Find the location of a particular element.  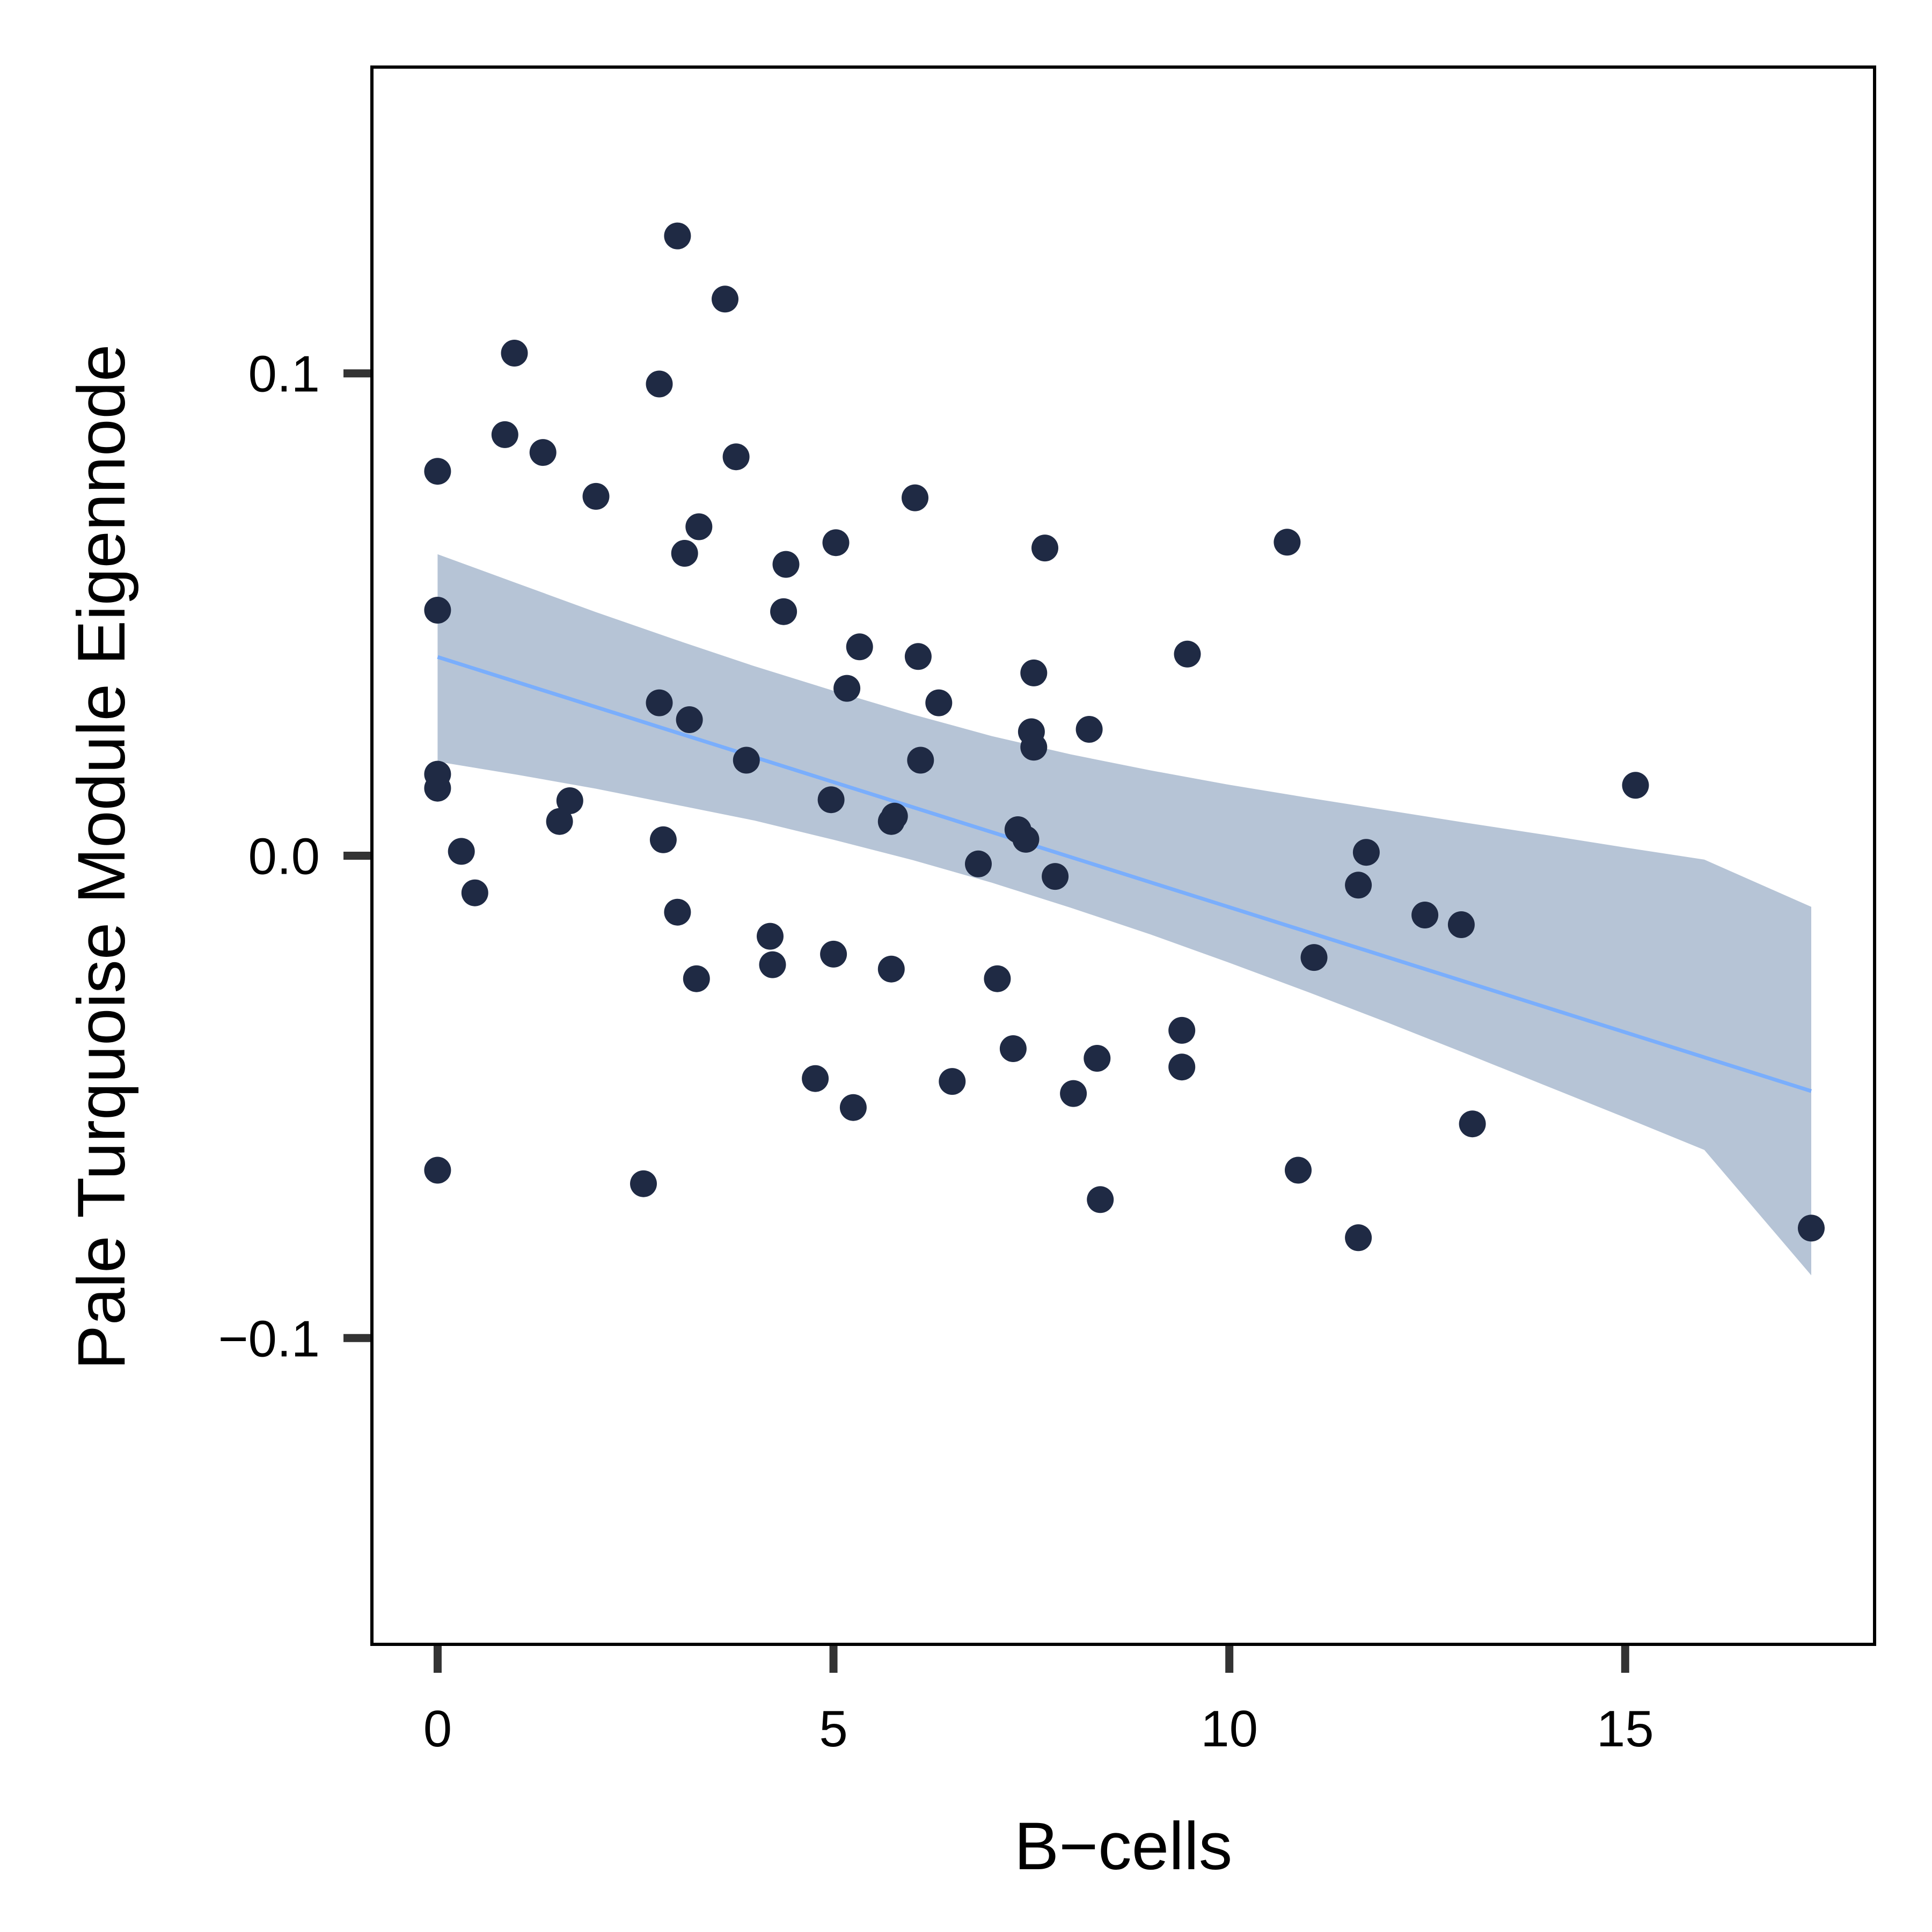

x-tick-label: 5 is located at coordinates (833, 1729).